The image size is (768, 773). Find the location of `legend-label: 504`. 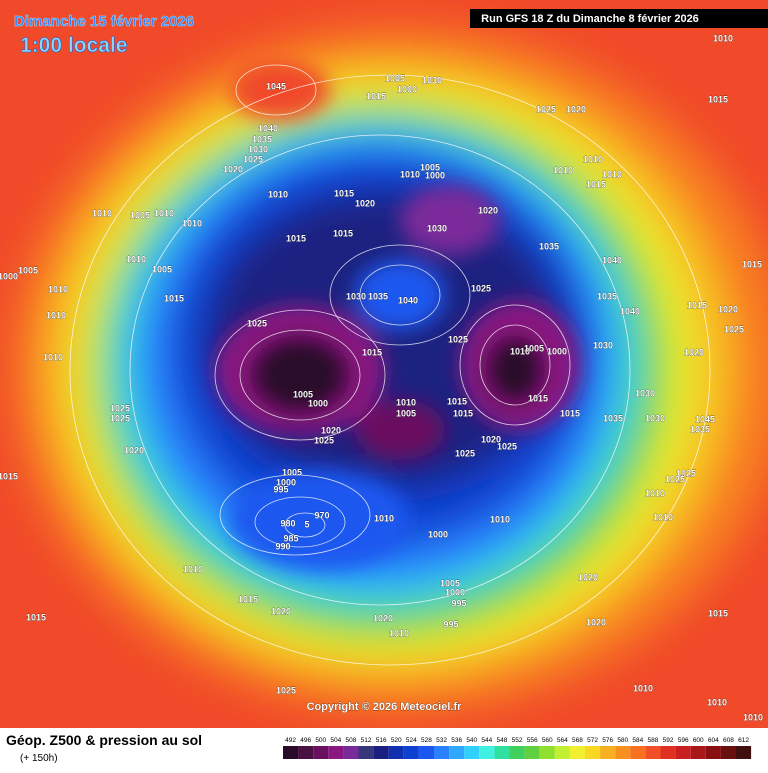

legend-label: 504 is located at coordinates (335, 740).